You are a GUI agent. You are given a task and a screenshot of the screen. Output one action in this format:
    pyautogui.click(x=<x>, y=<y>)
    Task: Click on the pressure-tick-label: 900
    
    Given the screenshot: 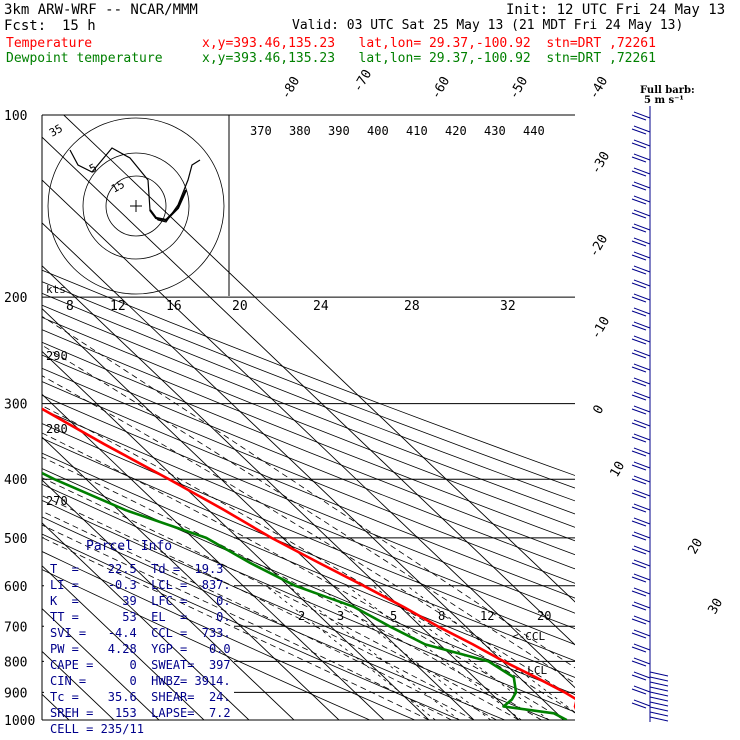 What is the action you would take?
    pyautogui.click(x=15, y=693)
    